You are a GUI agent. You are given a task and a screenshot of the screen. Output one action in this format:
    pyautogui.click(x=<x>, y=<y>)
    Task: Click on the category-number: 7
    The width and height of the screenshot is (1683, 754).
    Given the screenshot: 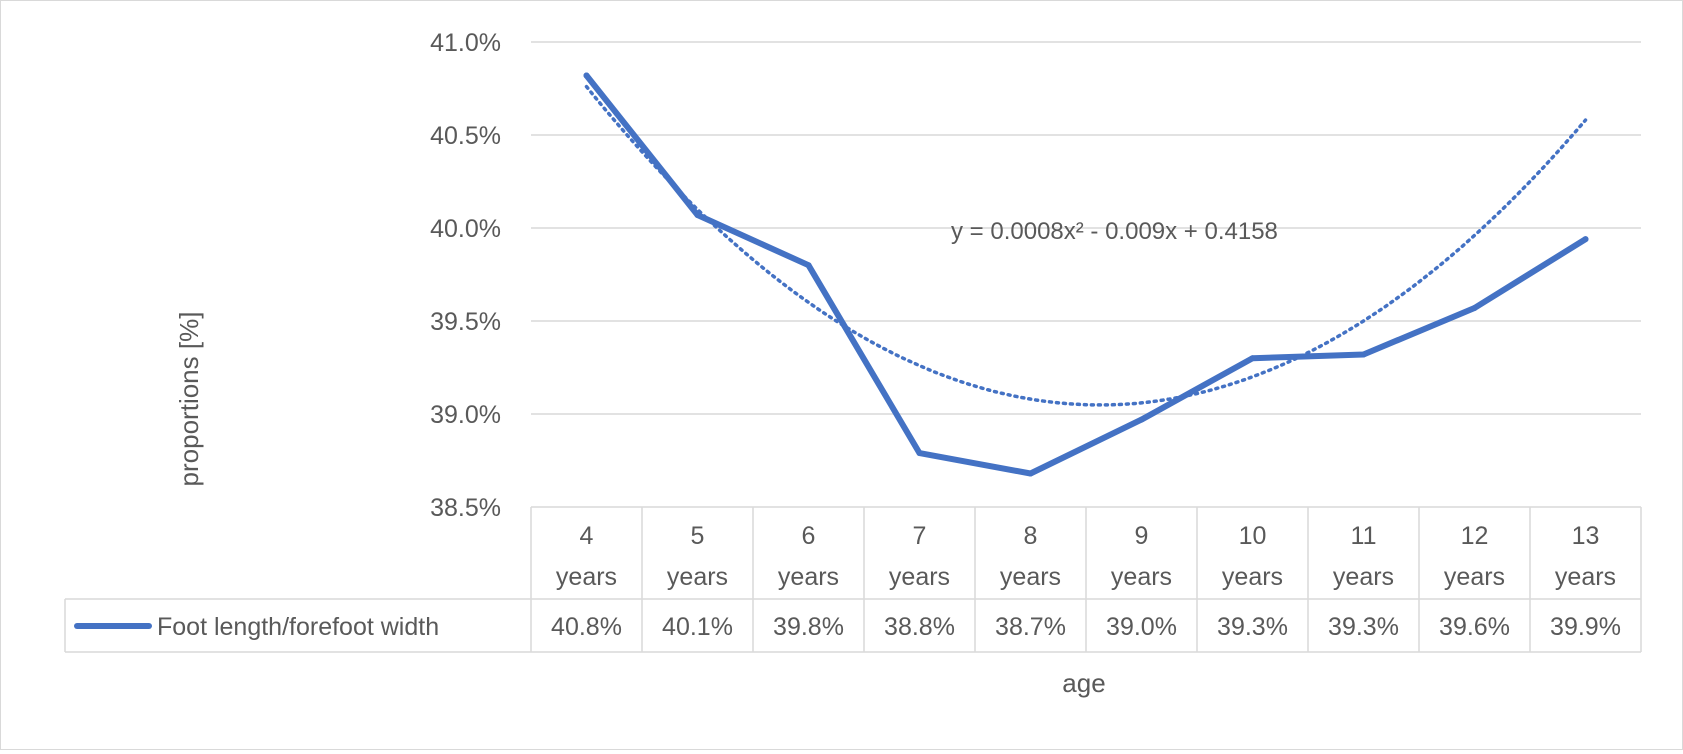 What is the action you would take?
    pyautogui.click(x=920, y=536)
    